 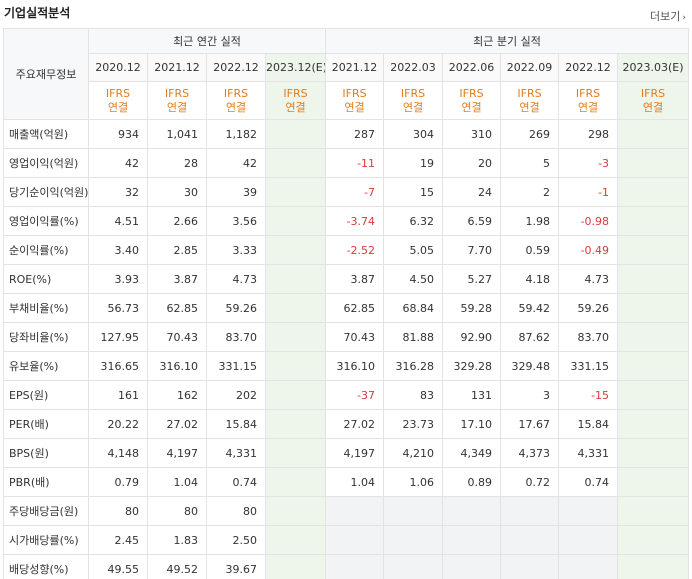 What do you see at coordinates (118, 308) in the screenshot?
I see `table-cell: 56.73` at bounding box center [118, 308].